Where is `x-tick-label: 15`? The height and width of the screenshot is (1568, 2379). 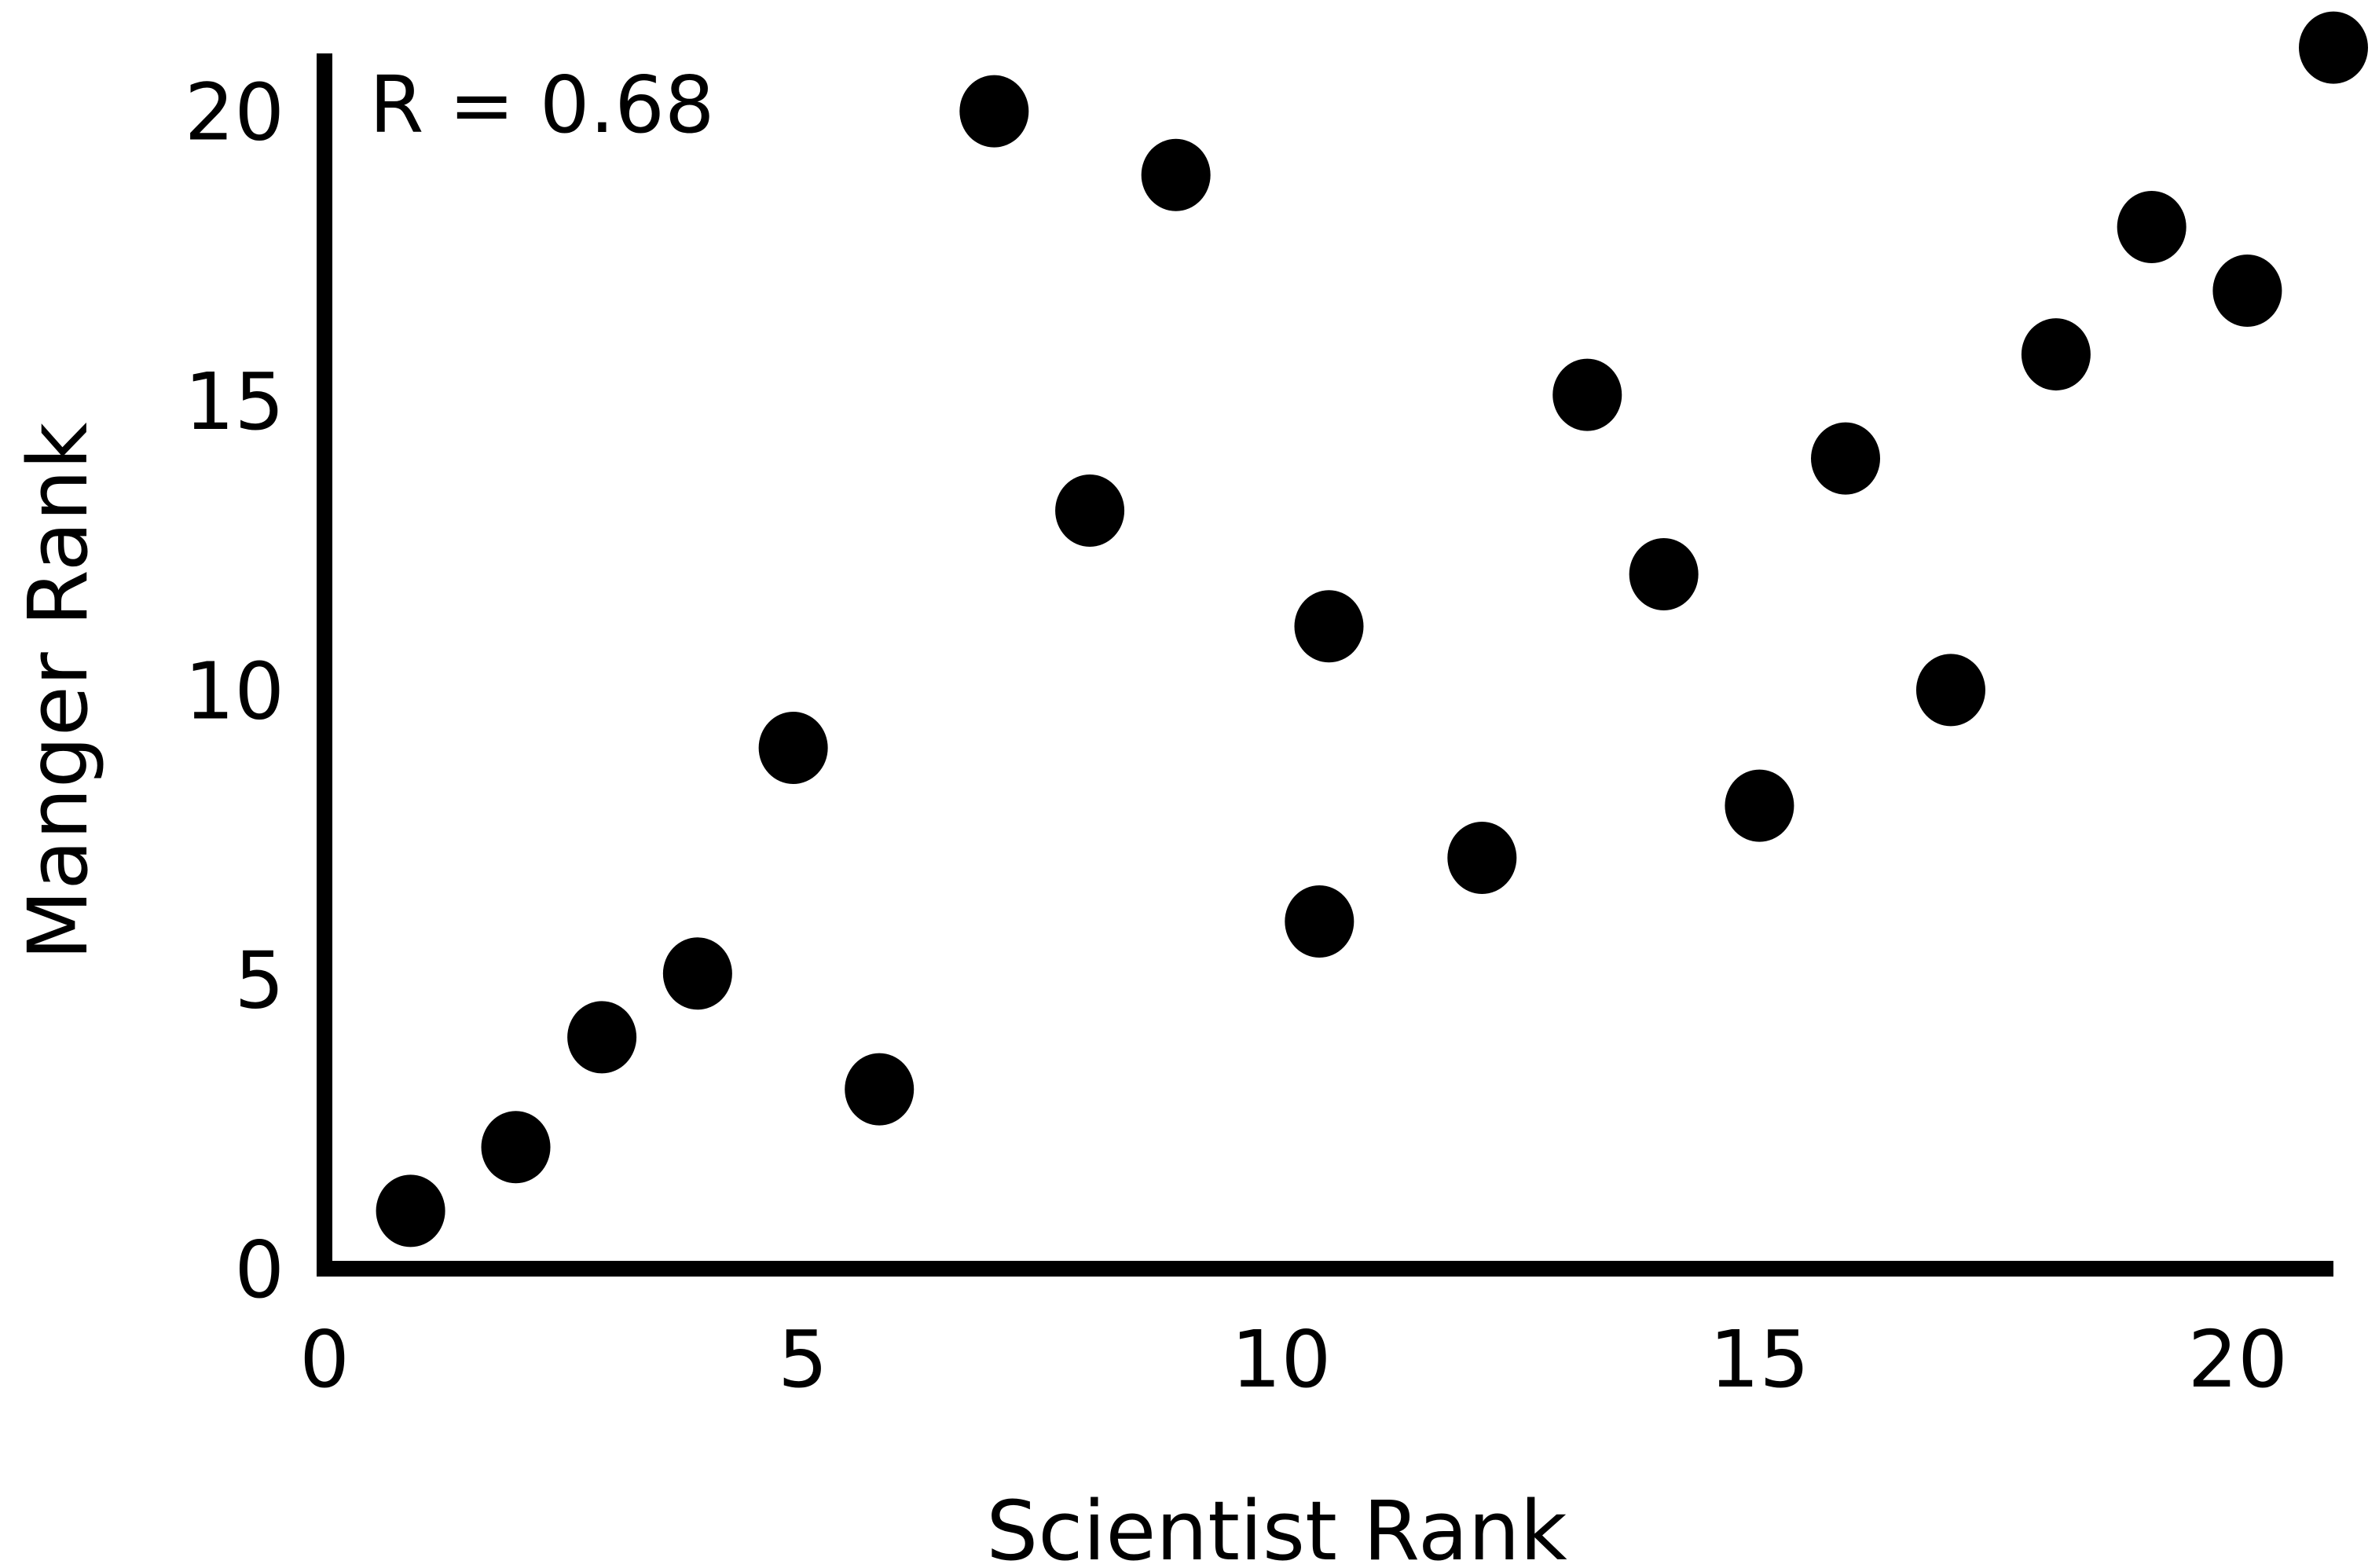
x-tick-label: 15 is located at coordinates (1759, 1359).